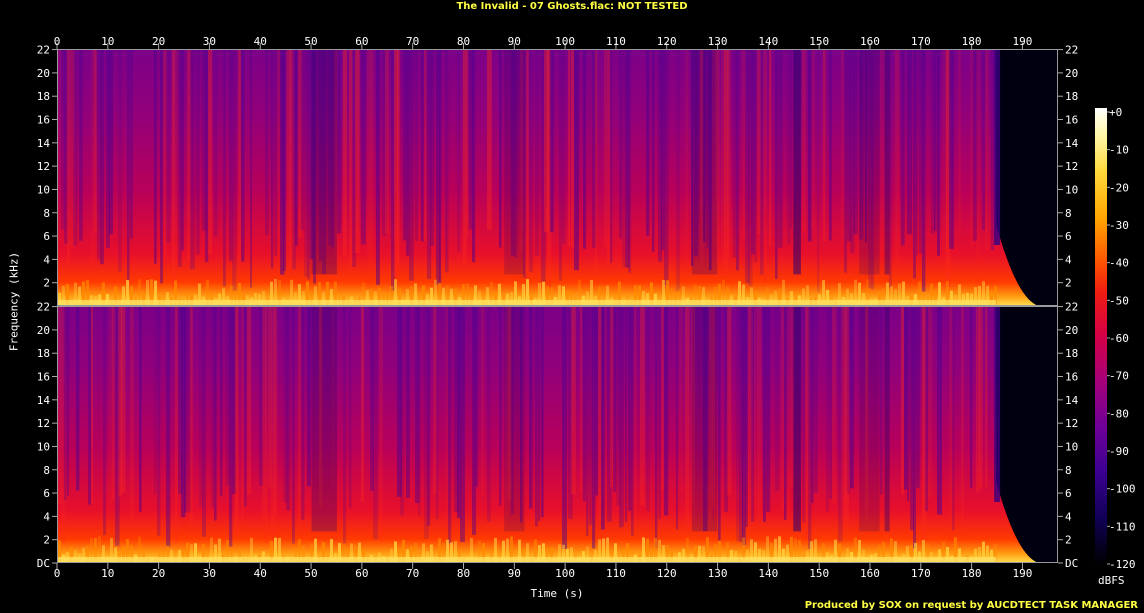  What do you see at coordinates (361, 573) in the screenshot?
I see `x-tick-label-bottom: 60` at bounding box center [361, 573].